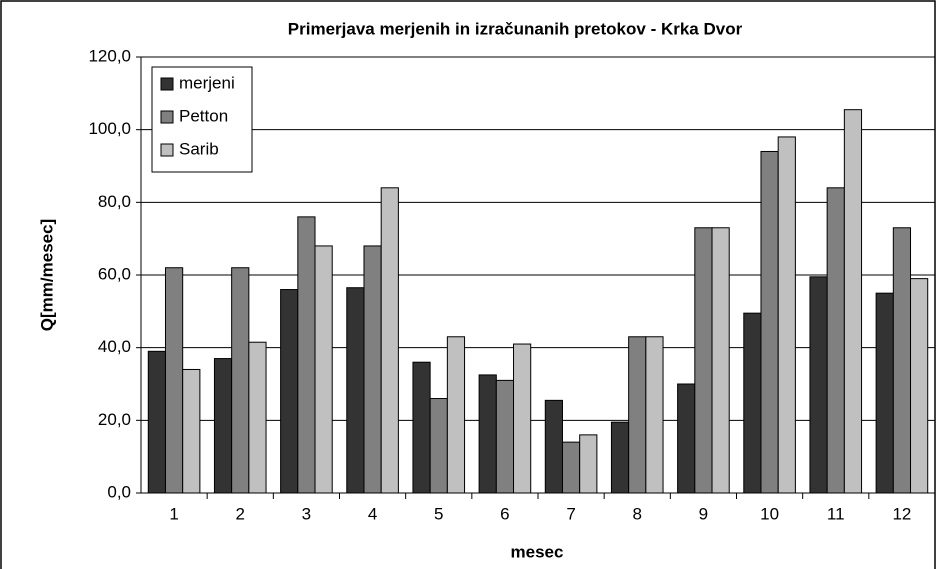 The width and height of the screenshot is (937, 569). What do you see at coordinates (173, 513) in the screenshot?
I see `x-tick-label: 1` at bounding box center [173, 513].